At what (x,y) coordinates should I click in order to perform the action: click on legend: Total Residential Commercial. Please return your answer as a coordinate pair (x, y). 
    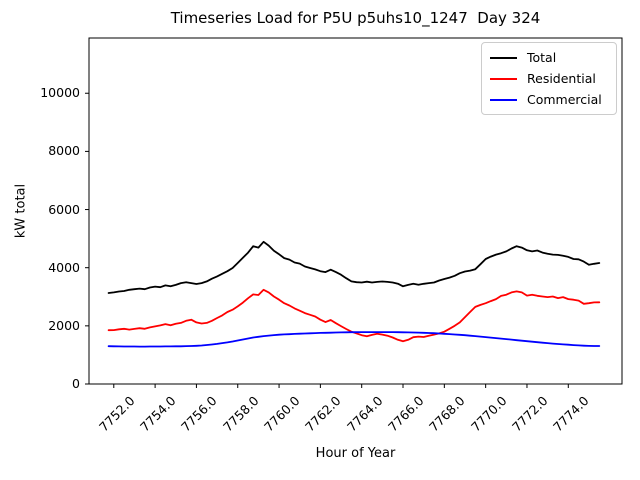
    Looking at the image, I should click on (549, 78).